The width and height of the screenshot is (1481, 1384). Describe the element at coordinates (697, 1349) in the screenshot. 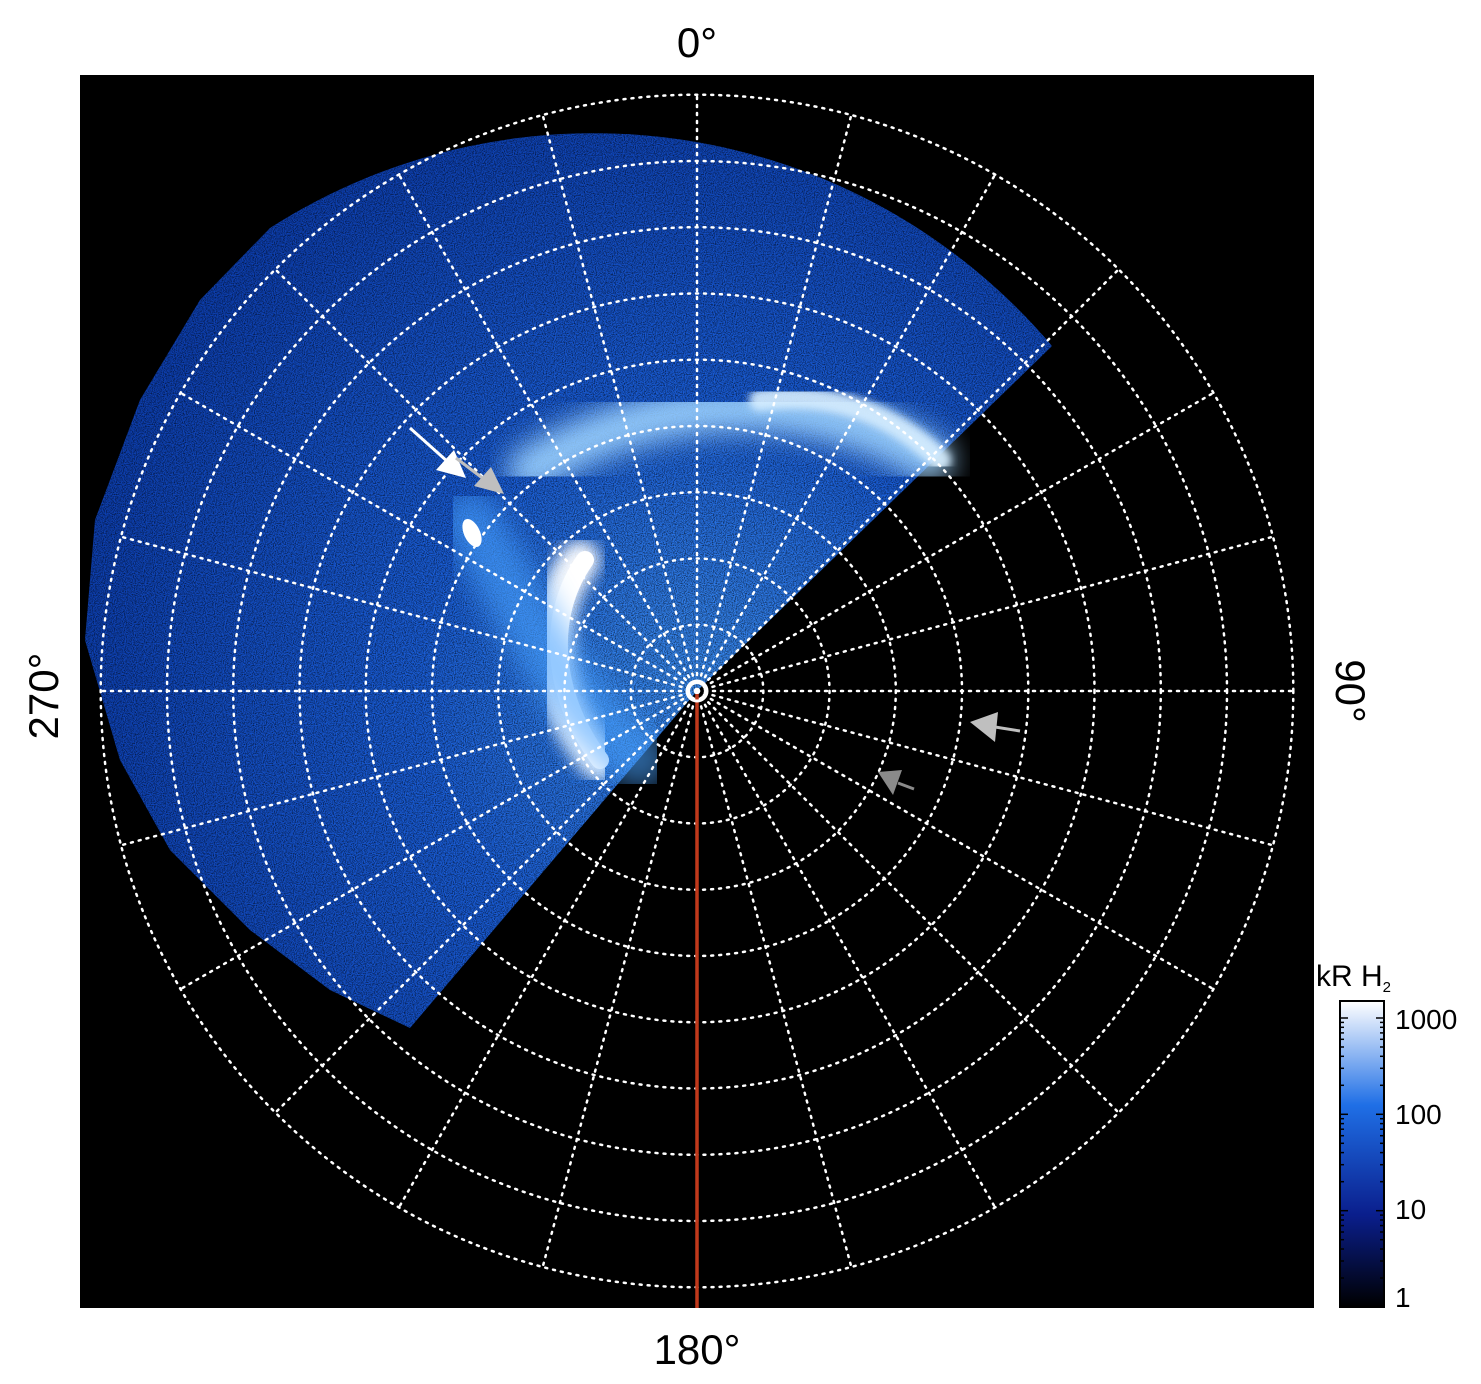

I see `label-180-deg: 180°` at that location.